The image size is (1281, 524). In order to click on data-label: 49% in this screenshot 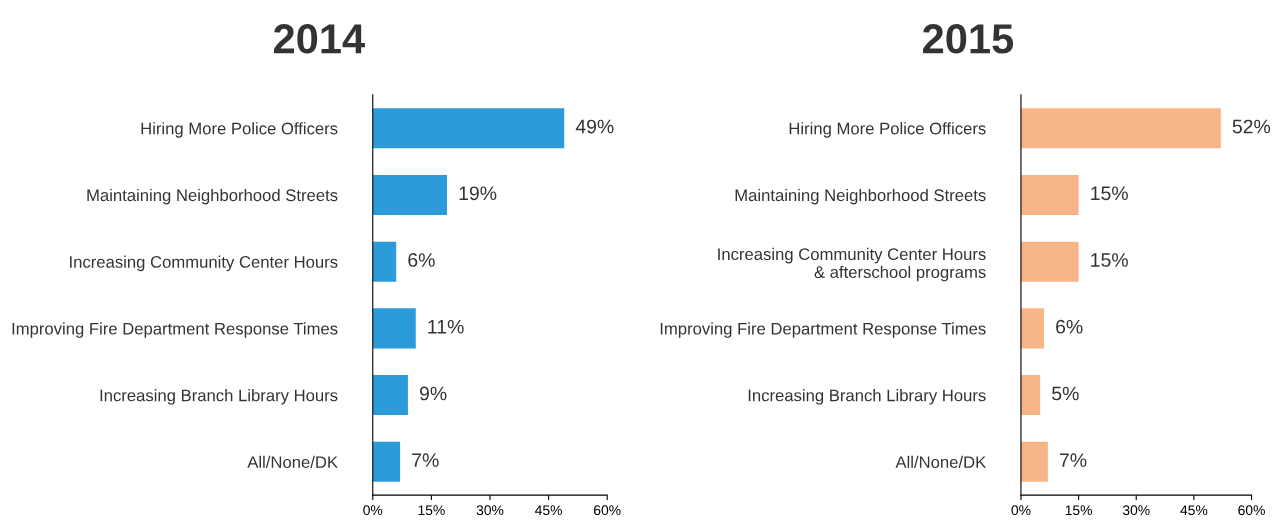, I will do `click(594, 126)`.